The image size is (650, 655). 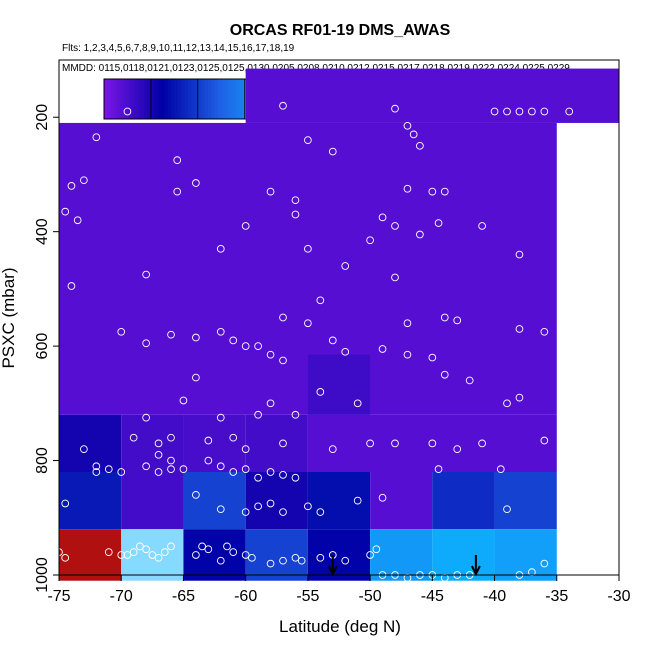 I want to click on y-tick-label: 400, so click(x=42, y=231).